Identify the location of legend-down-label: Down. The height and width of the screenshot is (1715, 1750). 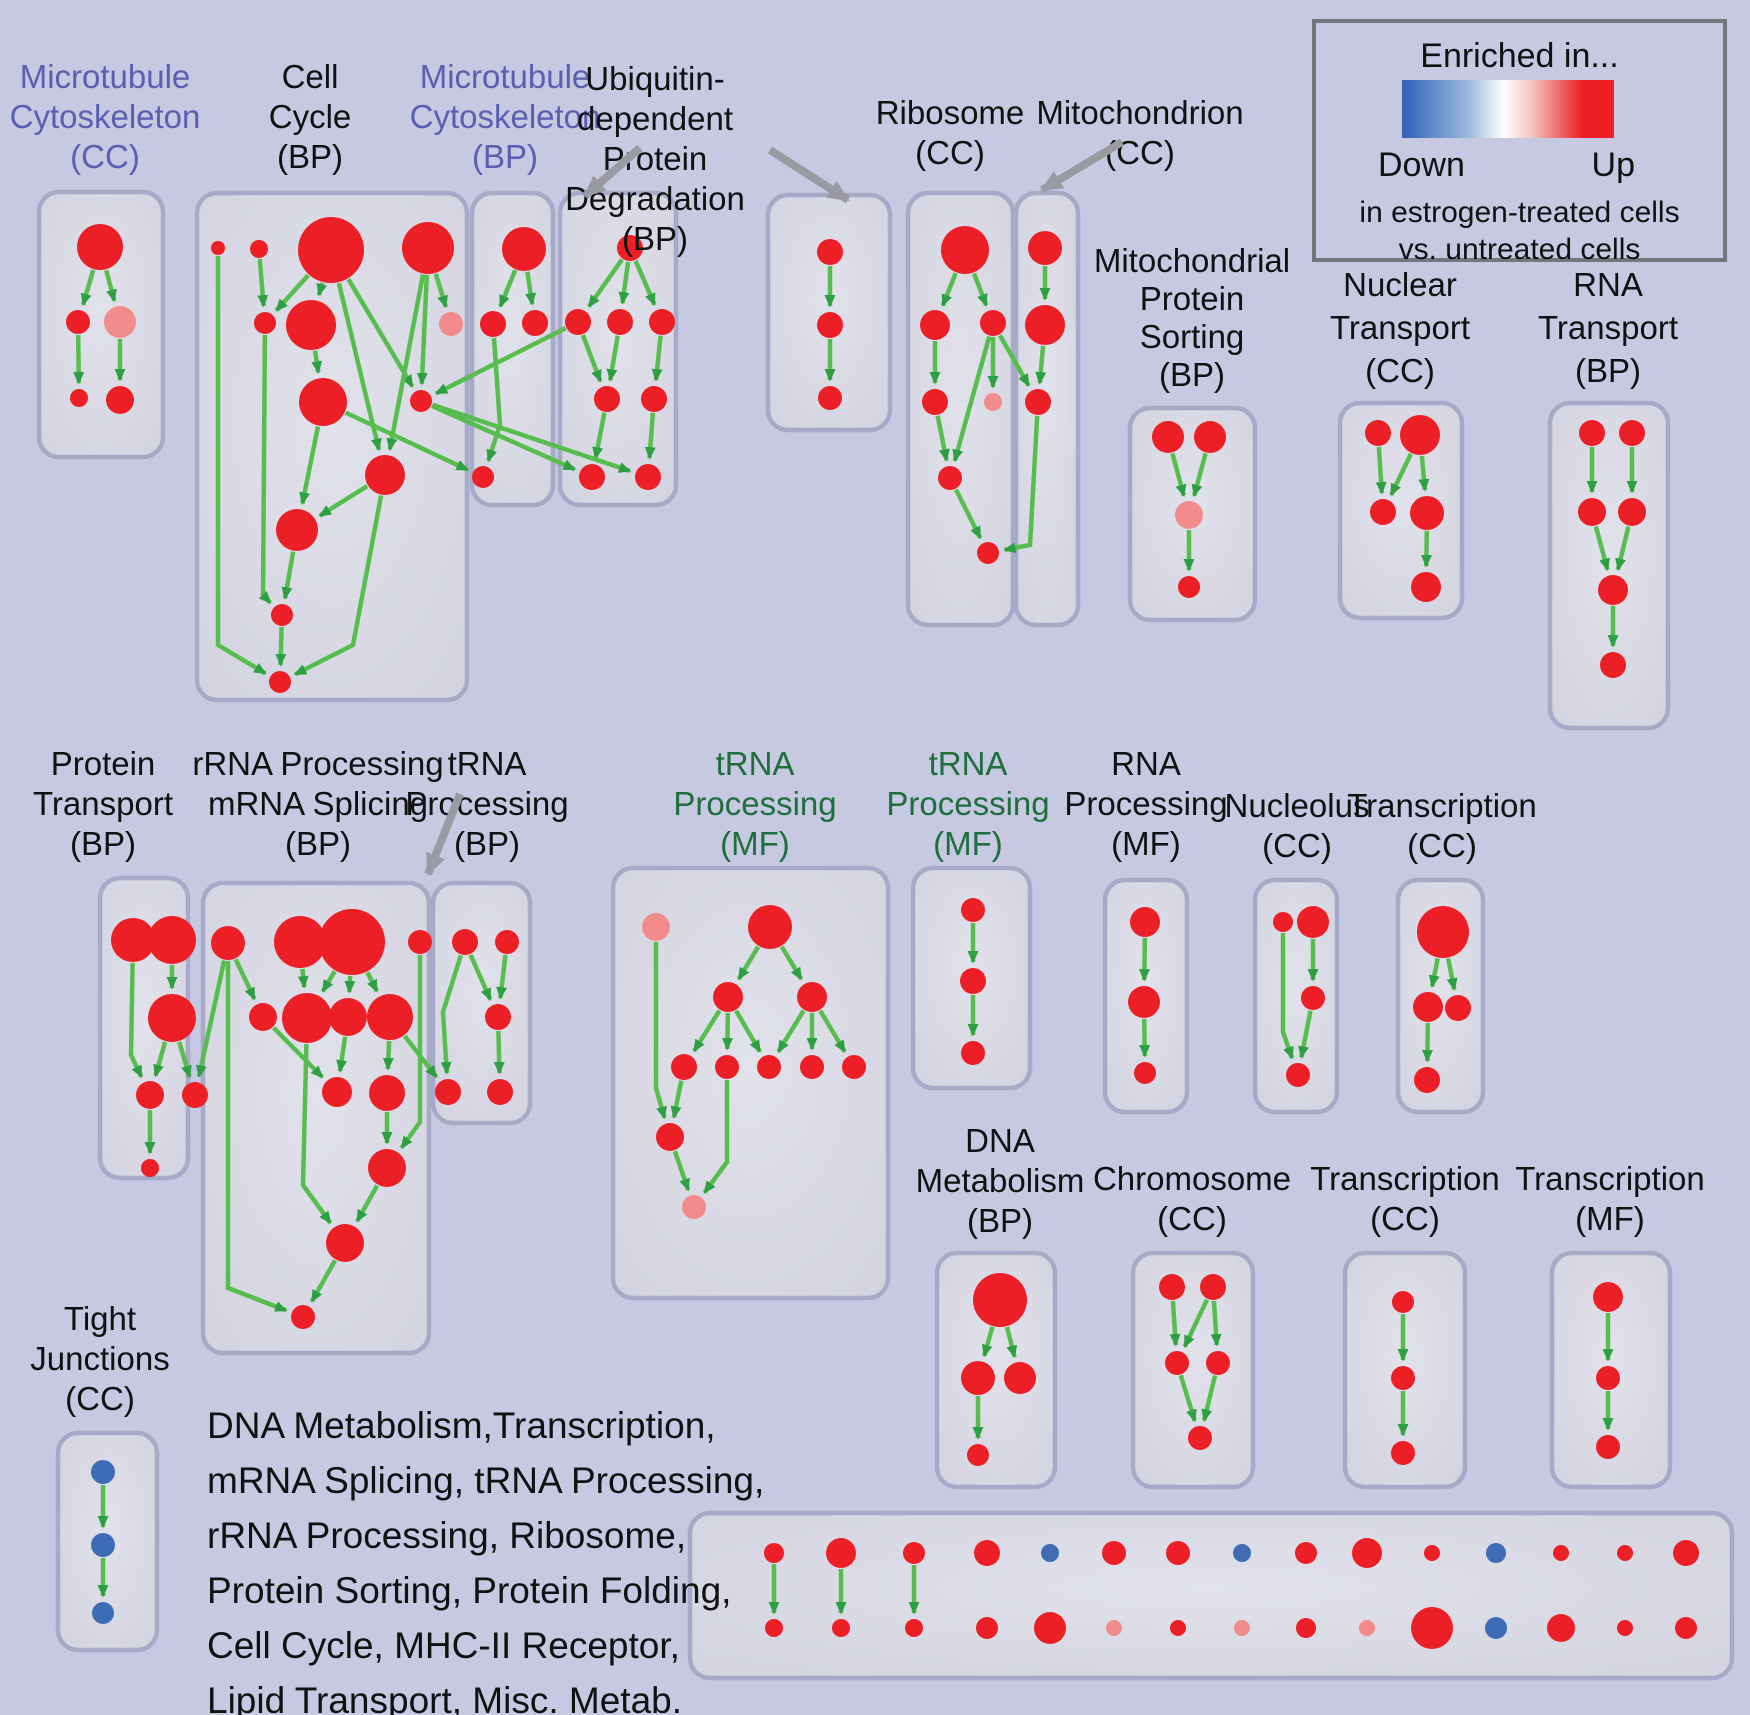
(1421, 165).